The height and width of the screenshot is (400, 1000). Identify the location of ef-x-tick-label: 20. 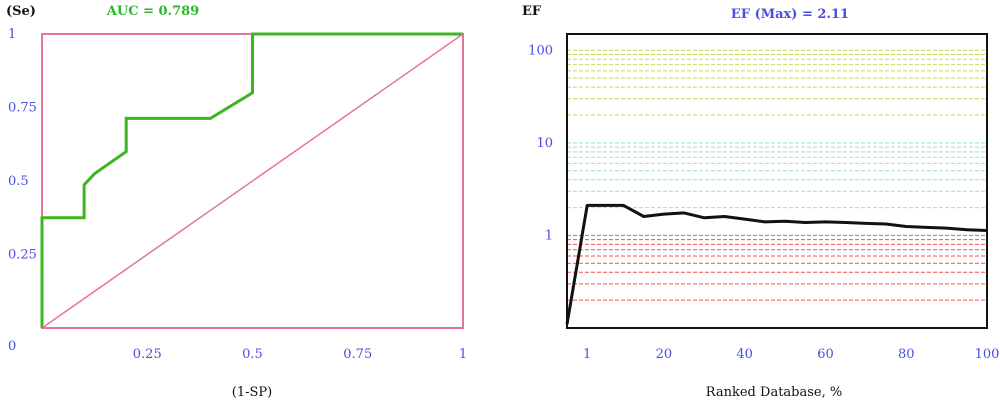
(664, 354).